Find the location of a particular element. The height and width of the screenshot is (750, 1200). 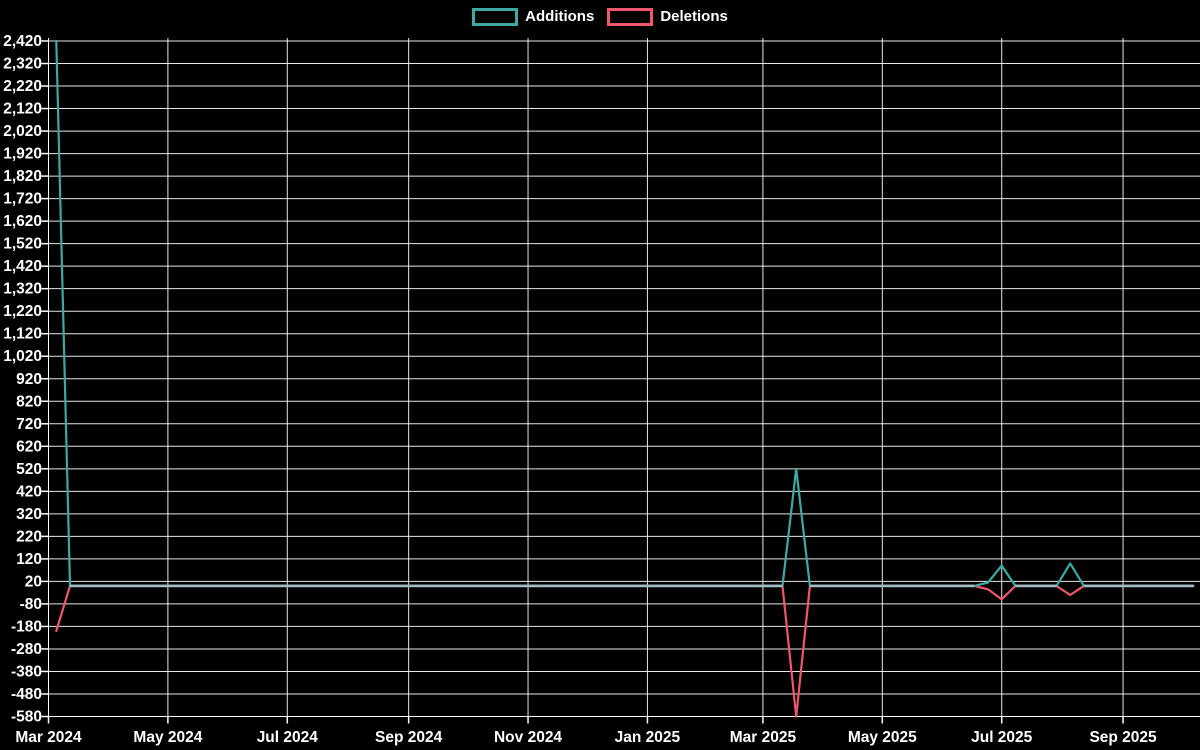

y-tick-label: 1,920 is located at coordinates (22, 154).